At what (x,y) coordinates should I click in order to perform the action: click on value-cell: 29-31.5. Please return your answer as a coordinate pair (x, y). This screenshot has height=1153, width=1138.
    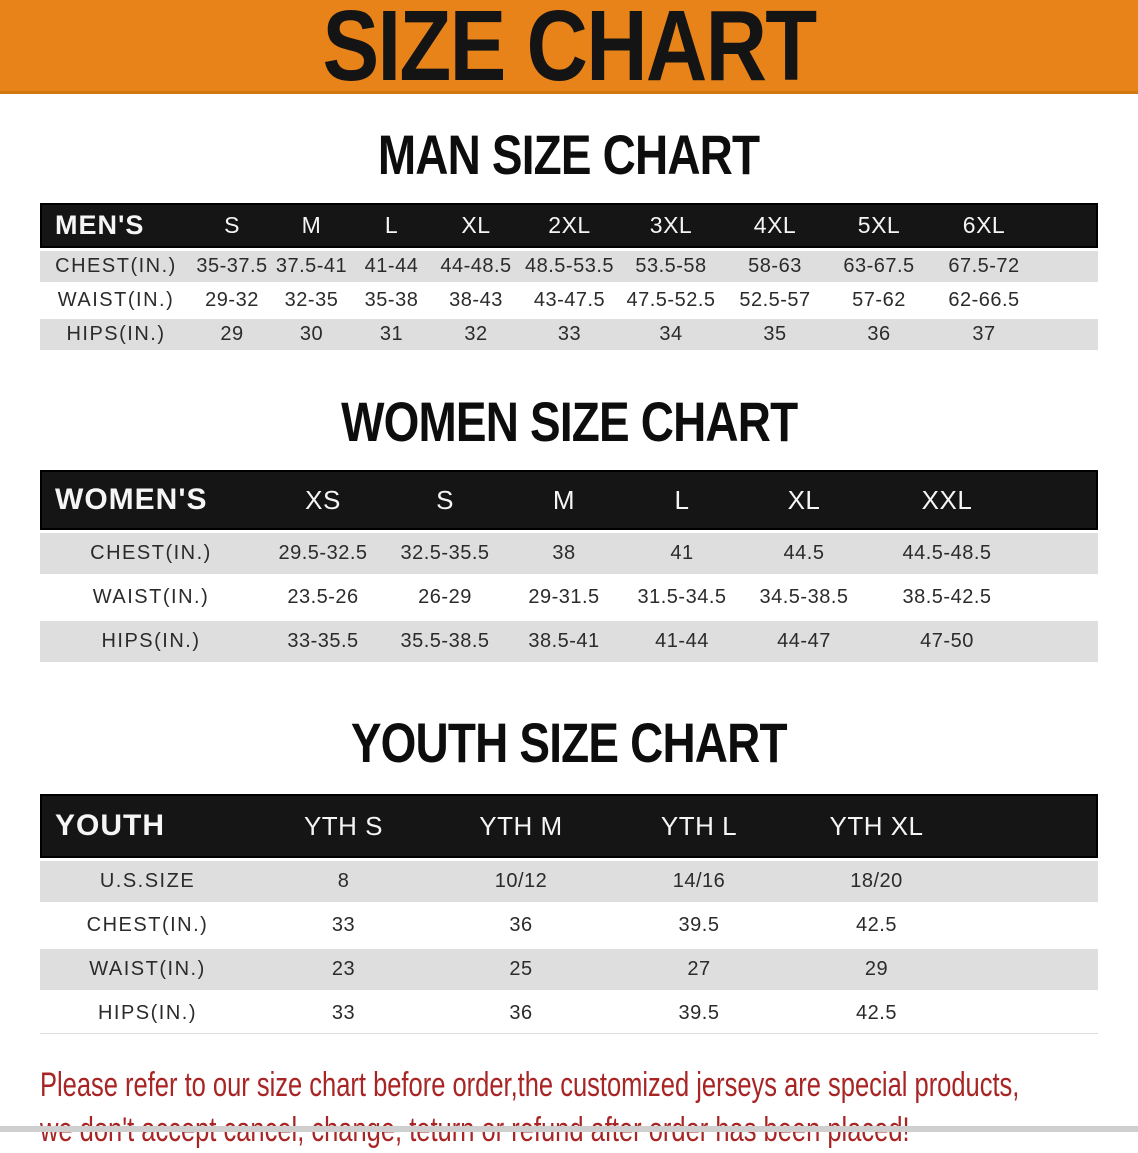
    Looking at the image, I should click on (564, 597).